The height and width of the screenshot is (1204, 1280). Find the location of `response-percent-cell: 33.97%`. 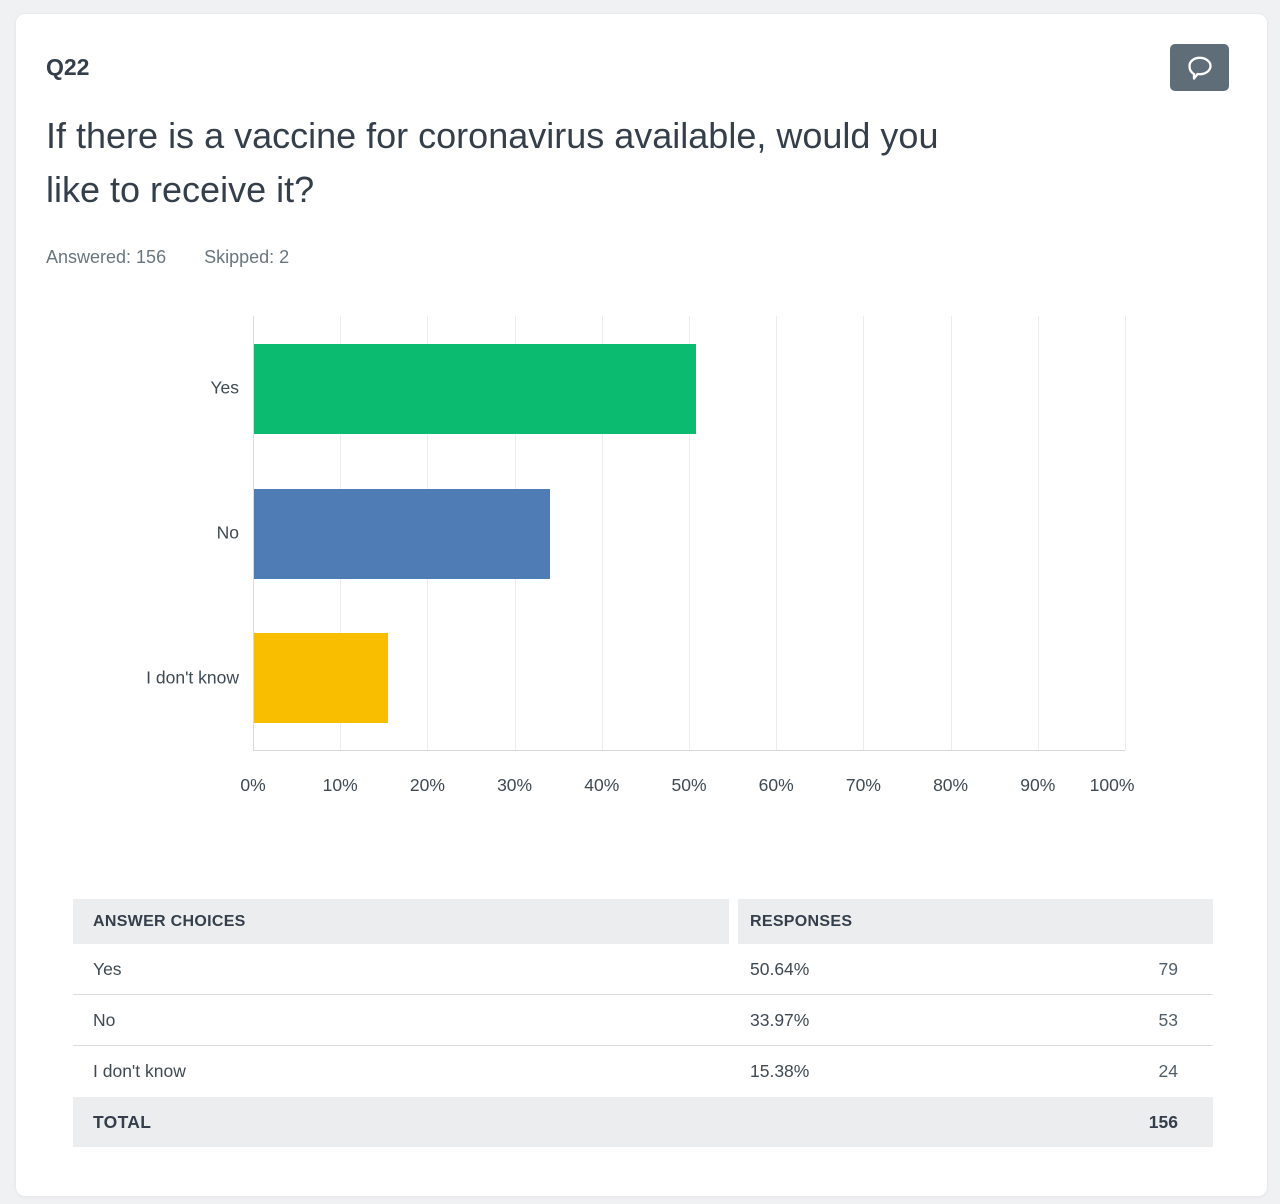

response-percent-cell: 33.97% is located at coordinates (780, 1019).